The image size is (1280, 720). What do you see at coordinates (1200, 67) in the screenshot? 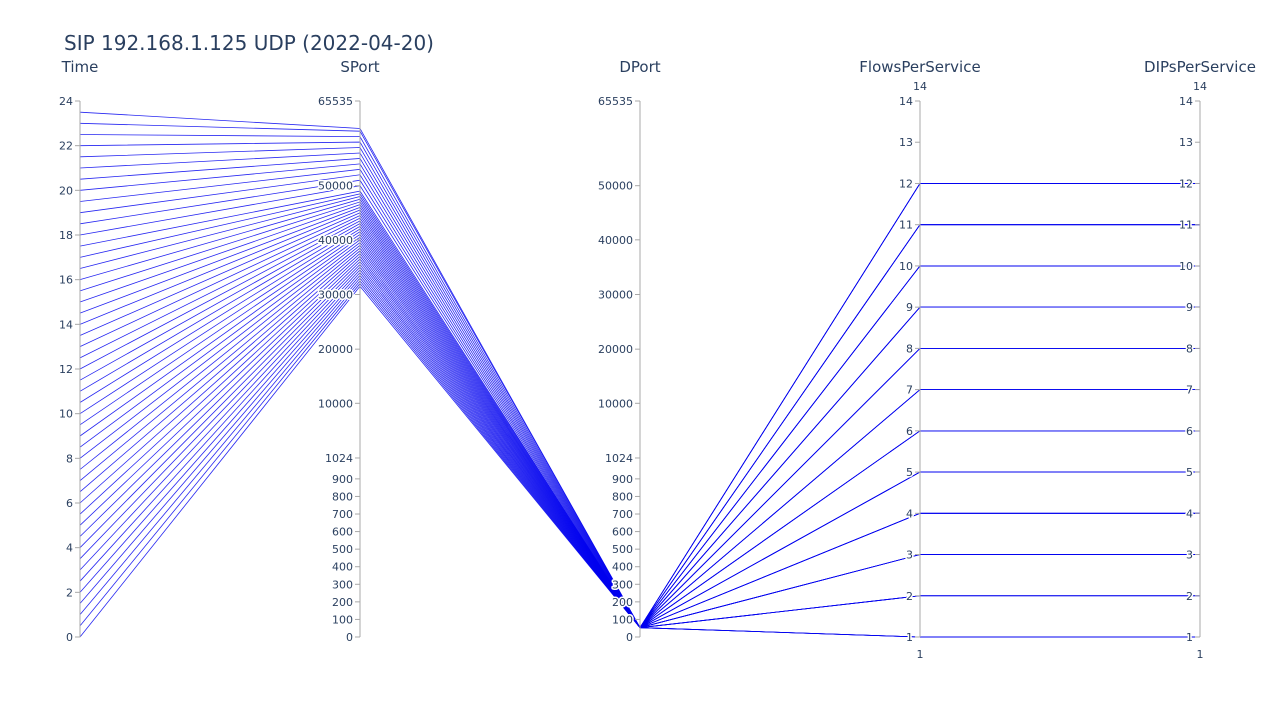
I see `axis-label: DIPsPerService` at bounding box center [1200, 67].